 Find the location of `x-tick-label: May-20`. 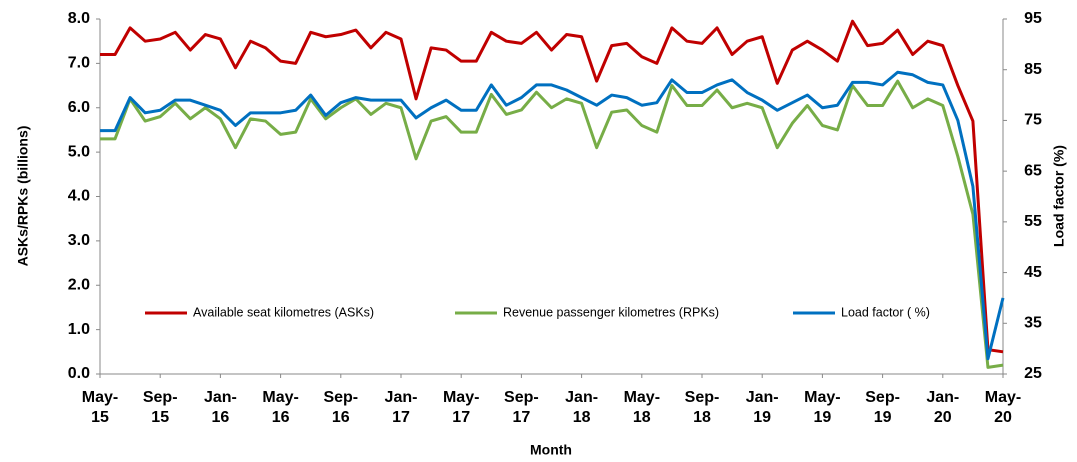

x-tick-label: May-20 is located at coordinates (1003, 407).